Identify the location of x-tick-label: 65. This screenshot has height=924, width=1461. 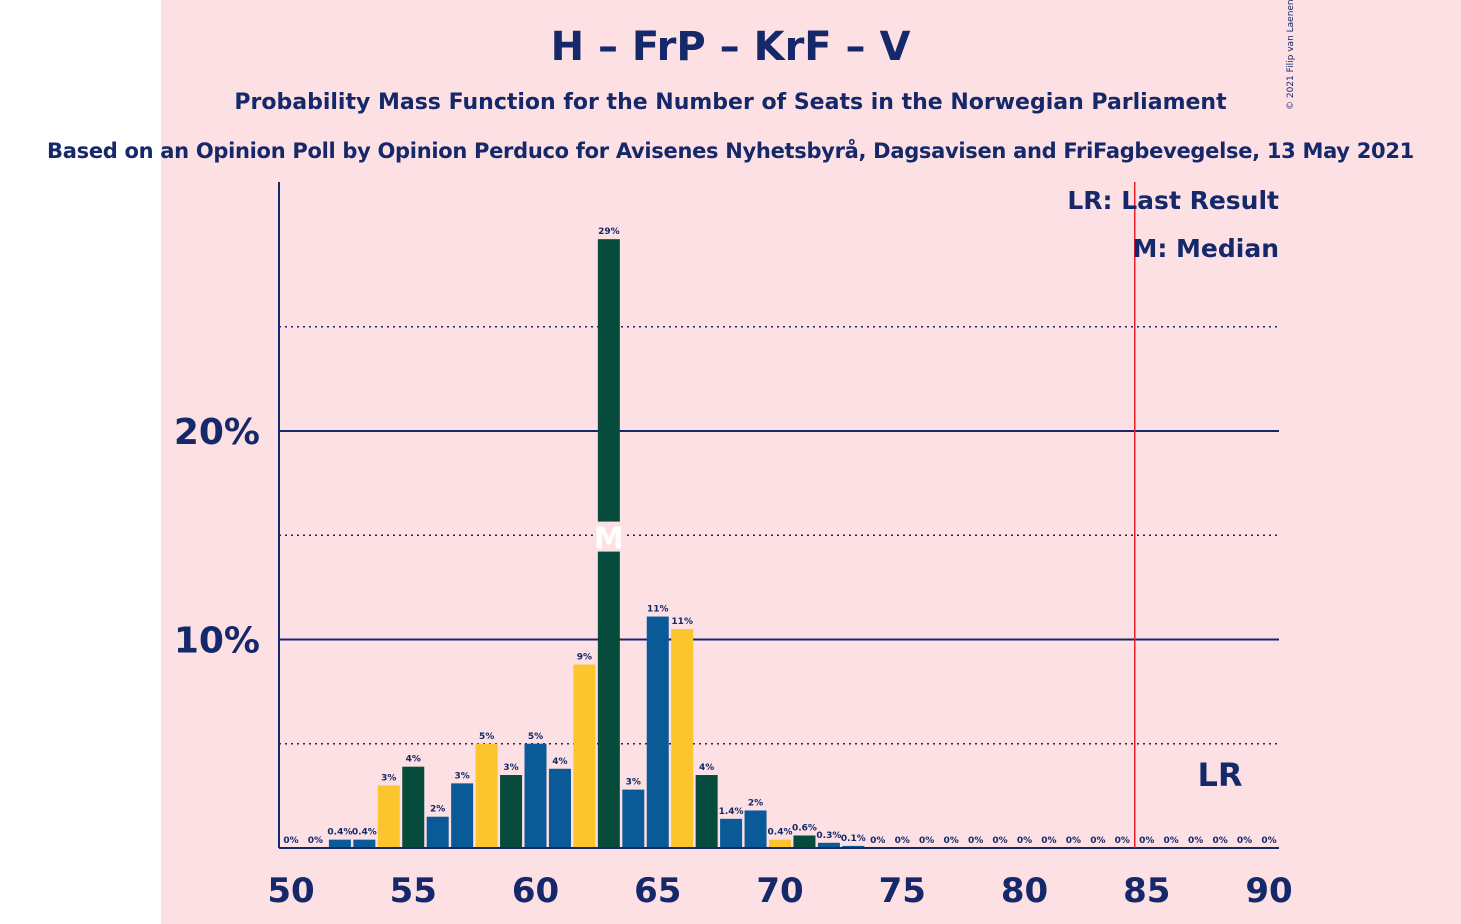
(657, 891).